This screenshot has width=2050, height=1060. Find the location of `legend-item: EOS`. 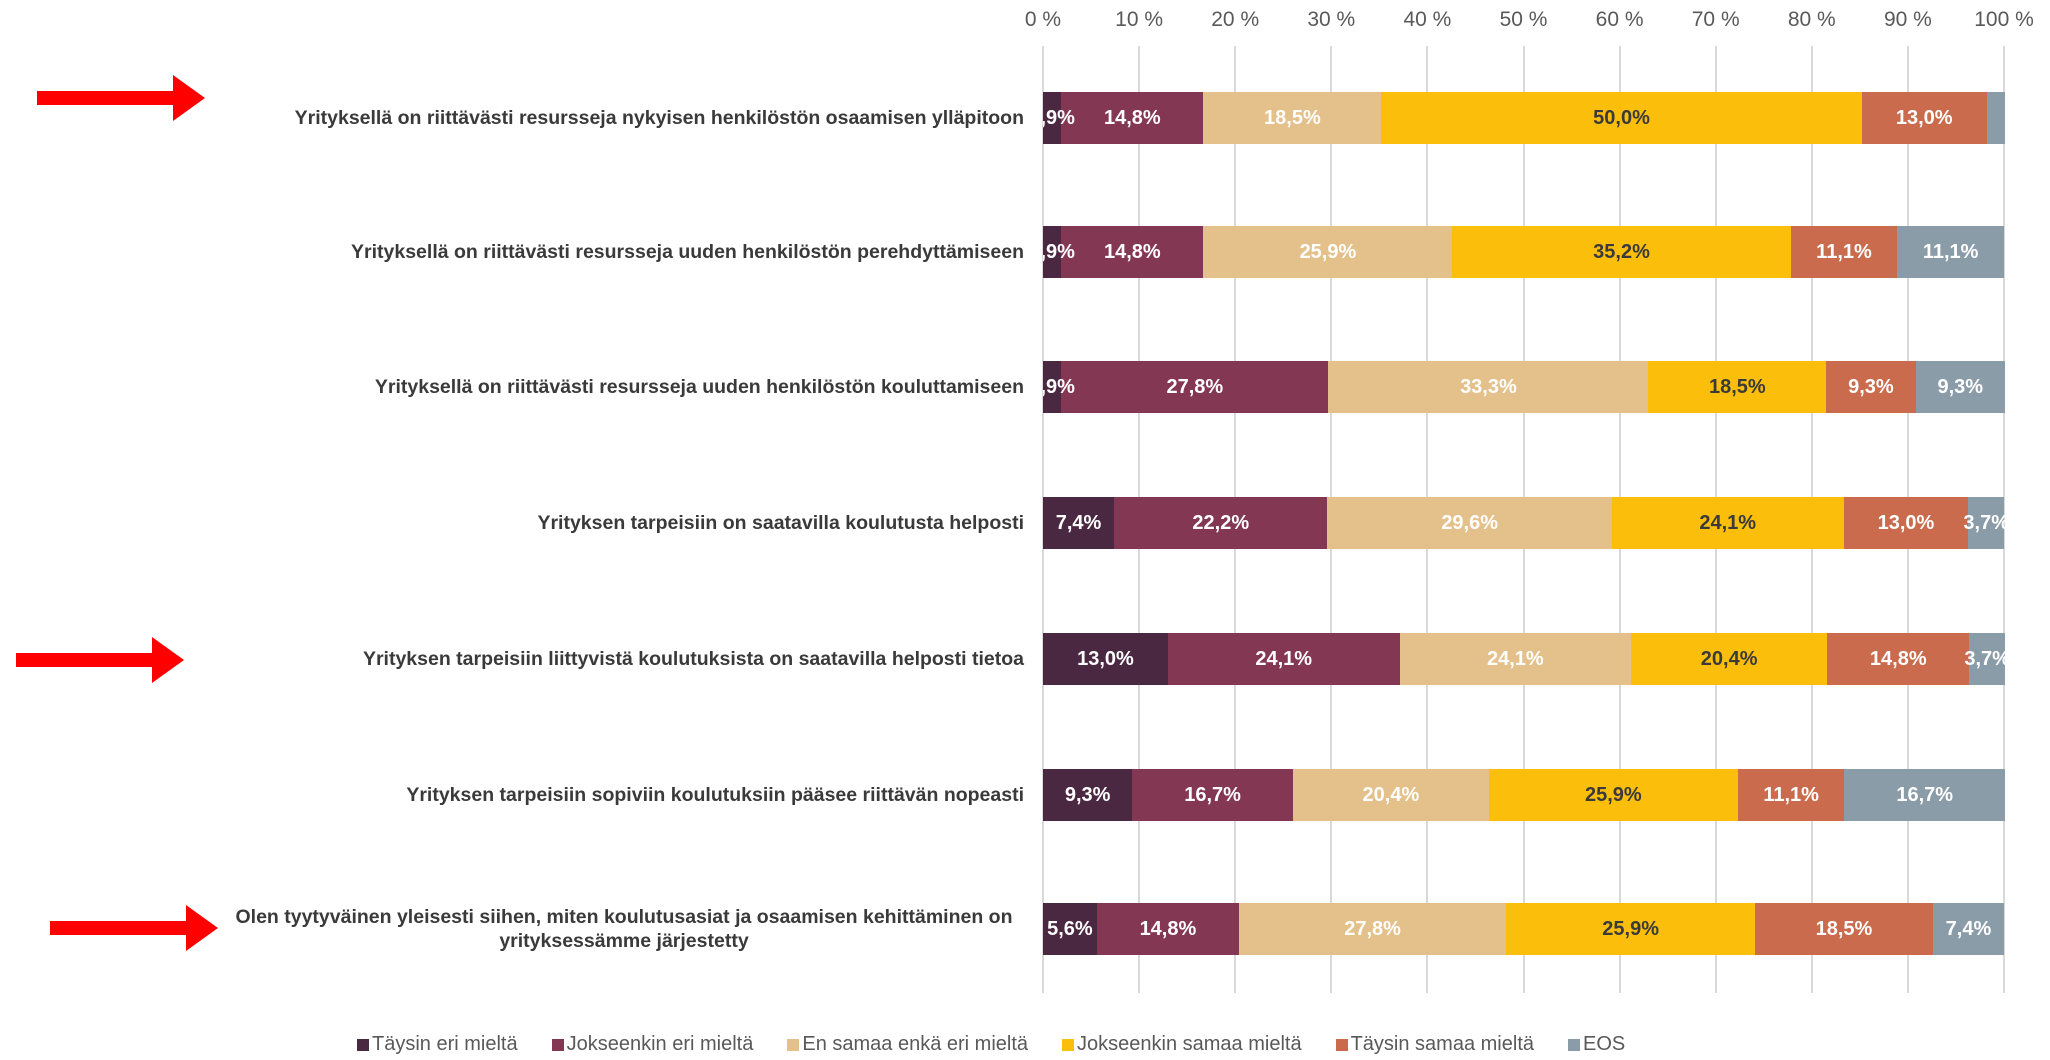

legend-item: EOS is located at coordinates (1596, 1044).